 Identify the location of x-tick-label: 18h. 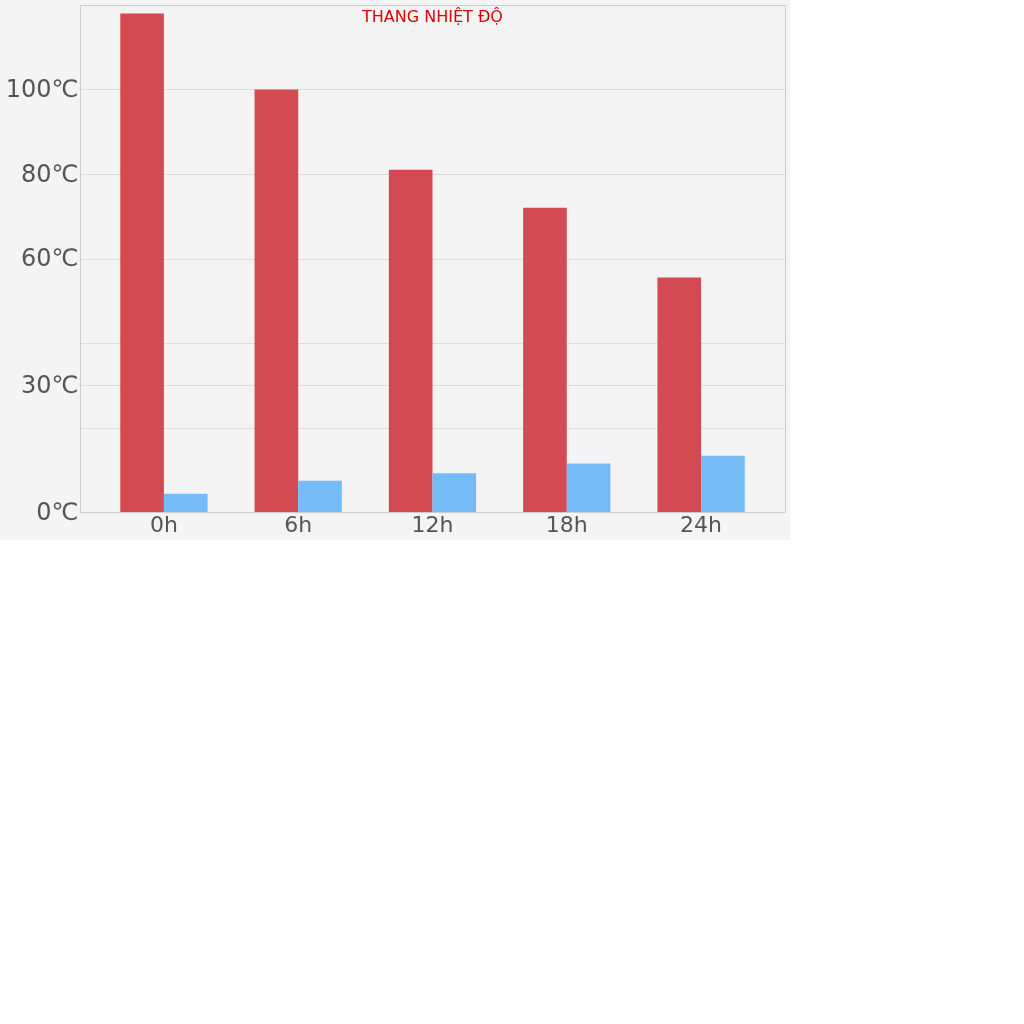
(566, 524).